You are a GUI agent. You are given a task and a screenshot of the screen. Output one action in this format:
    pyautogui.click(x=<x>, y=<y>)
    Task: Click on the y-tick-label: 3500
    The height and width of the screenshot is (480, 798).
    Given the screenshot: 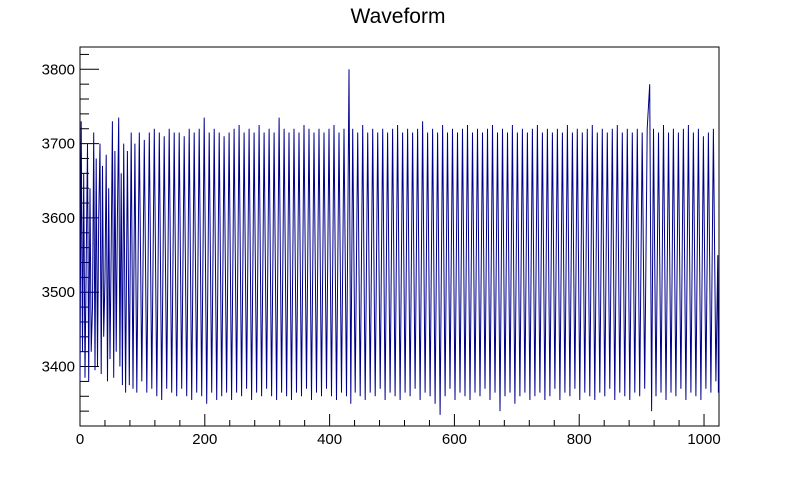 What is the action you would take?
    pyautogui.click(x=58, y=292)
    